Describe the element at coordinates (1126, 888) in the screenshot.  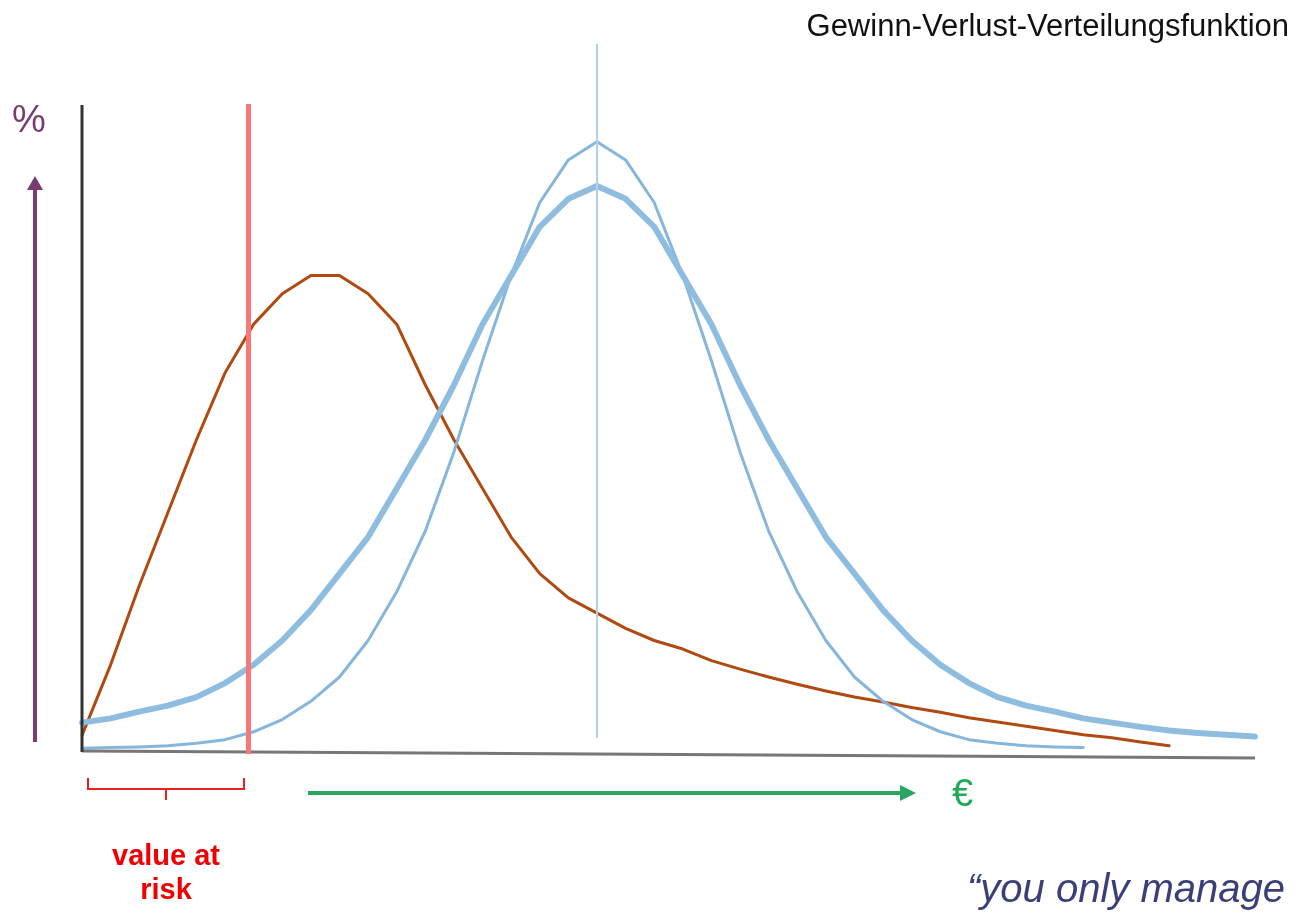
I see `text: “you only manage` at that location.